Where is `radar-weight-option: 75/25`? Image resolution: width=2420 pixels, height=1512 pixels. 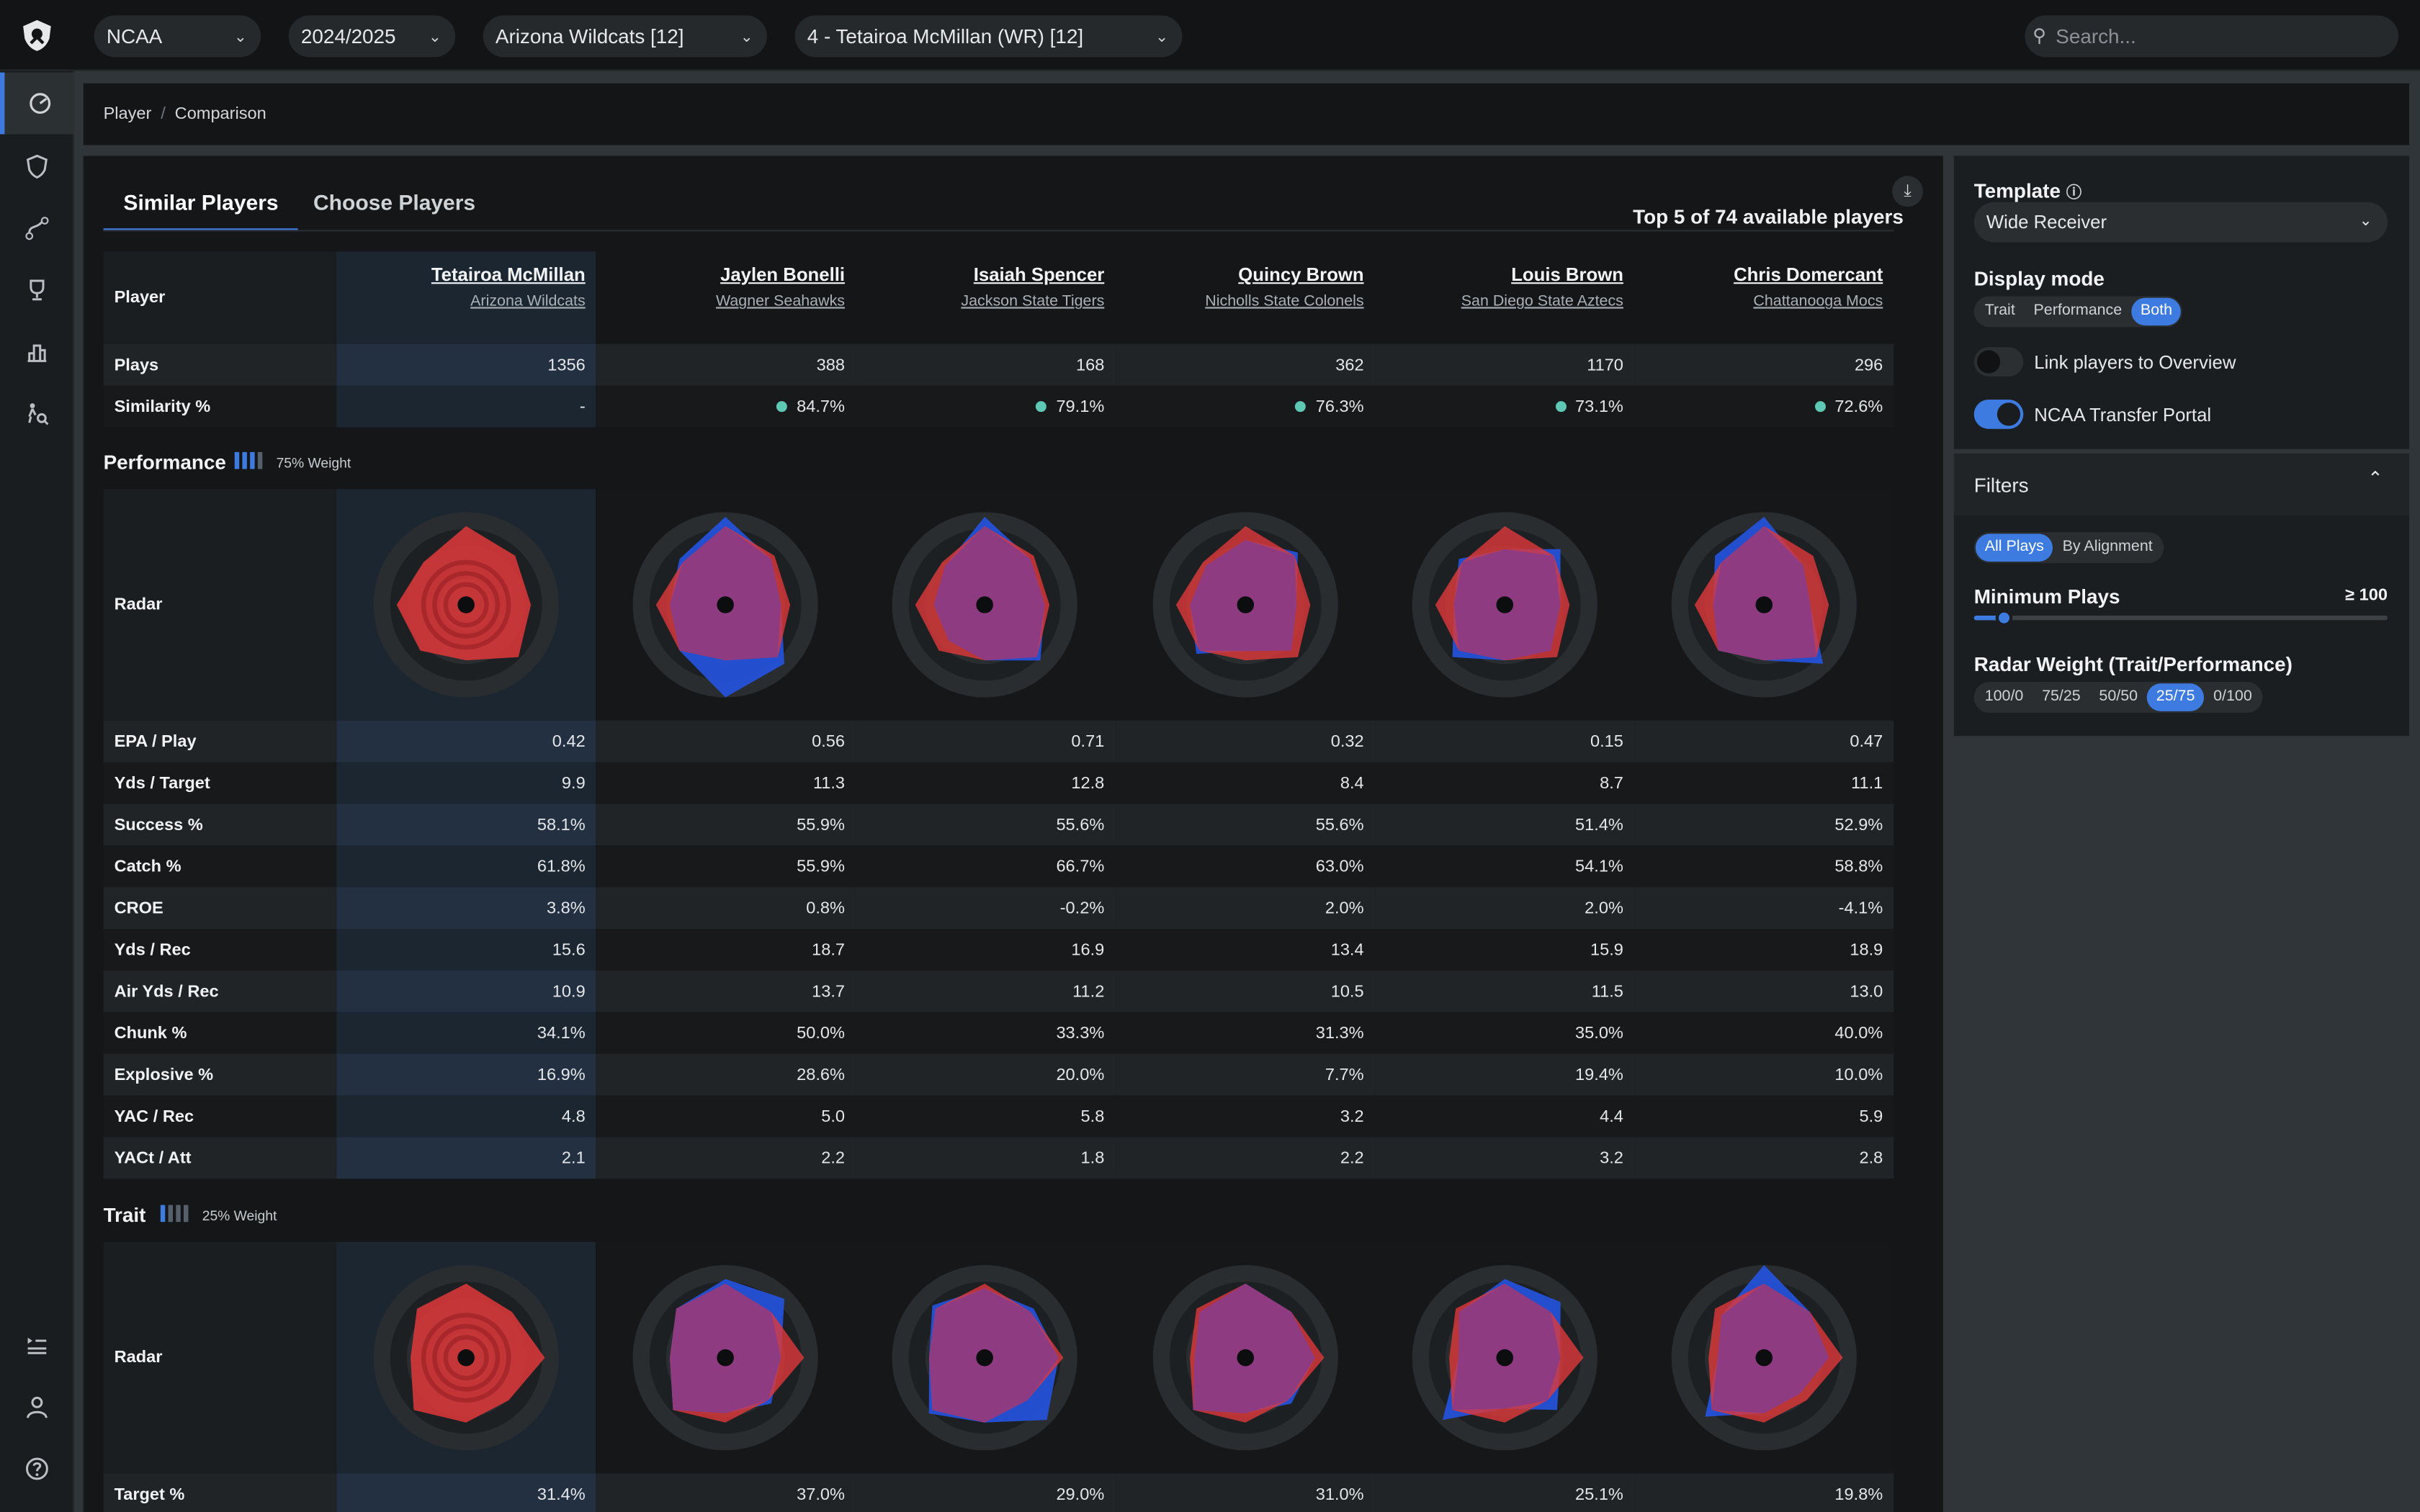 radar-weight-option: 75/25 is located at coordinates (2061, 697).